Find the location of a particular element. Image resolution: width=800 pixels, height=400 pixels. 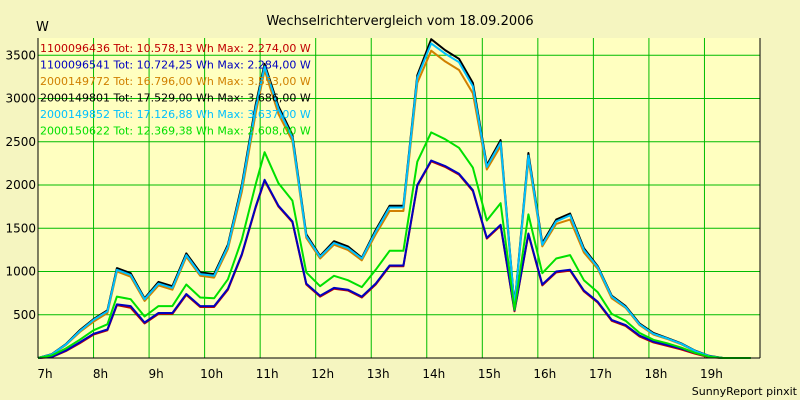

x-tick-label-19h: 19h is located at coordinates (711, 374).